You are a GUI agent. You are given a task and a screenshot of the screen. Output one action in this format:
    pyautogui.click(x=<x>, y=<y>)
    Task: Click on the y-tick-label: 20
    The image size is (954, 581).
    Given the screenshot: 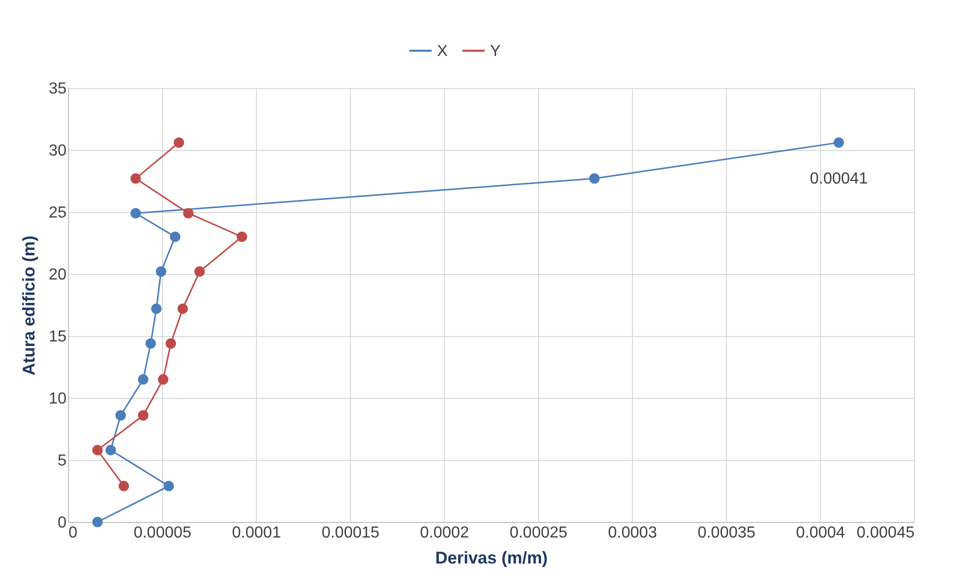 What is the action you would take?
    pyautogui.click(x=57, y=275)
    